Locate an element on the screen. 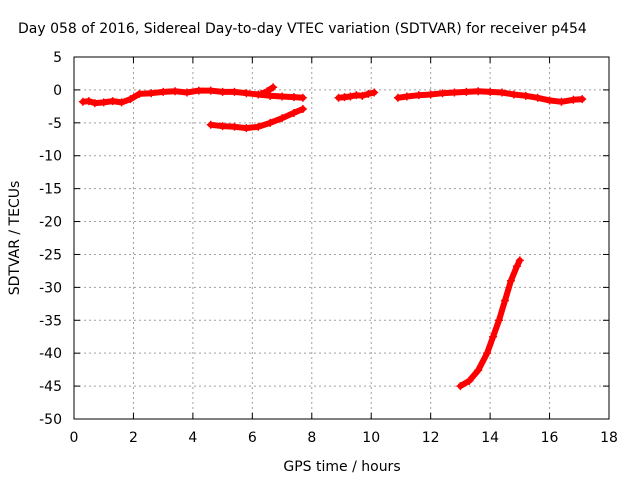  x-tick-label: 10 is located at coordinates (371, 438).